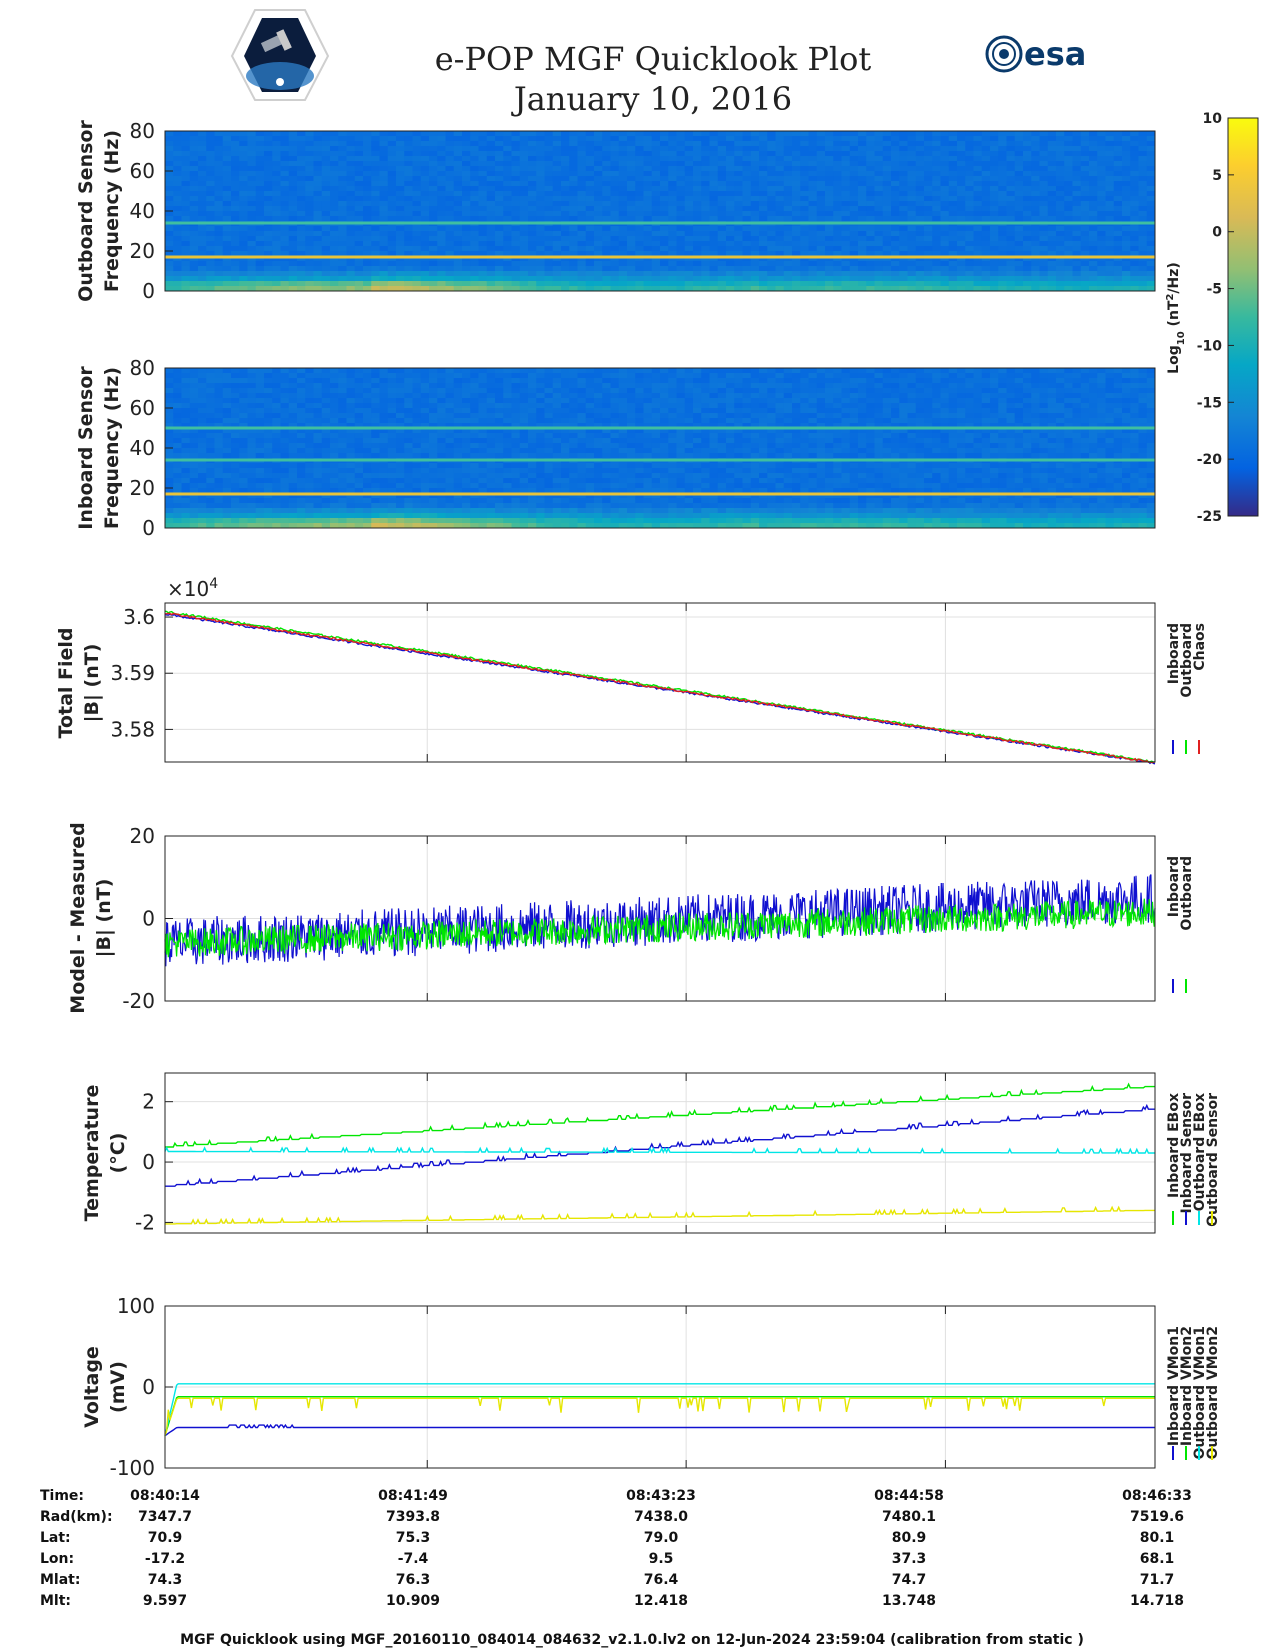  What do you see at coordinates (142, 251) in the screenshot?
I see `y-tick-label: 20` at bounding box center [142, 251].